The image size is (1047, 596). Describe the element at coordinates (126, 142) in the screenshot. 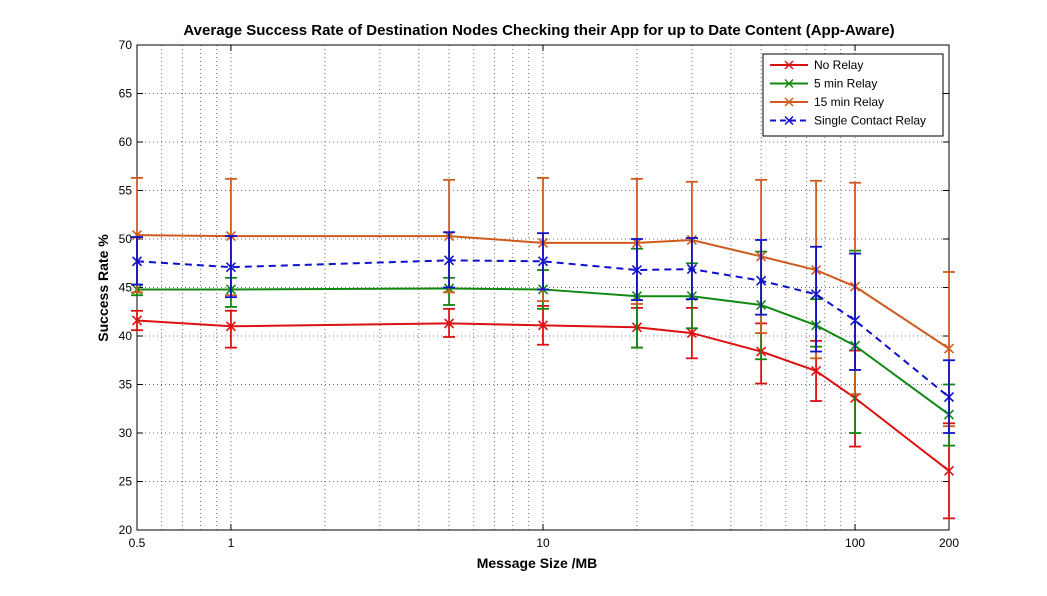

I see `y-tick-label: 60` at that location.